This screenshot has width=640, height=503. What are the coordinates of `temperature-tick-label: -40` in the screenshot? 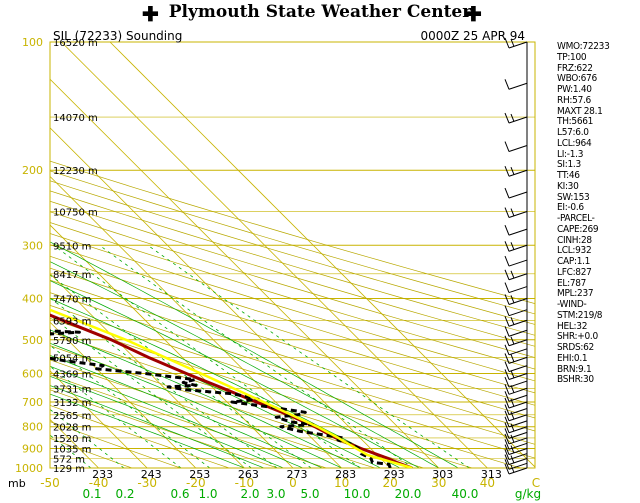 It's located at (99, 483).